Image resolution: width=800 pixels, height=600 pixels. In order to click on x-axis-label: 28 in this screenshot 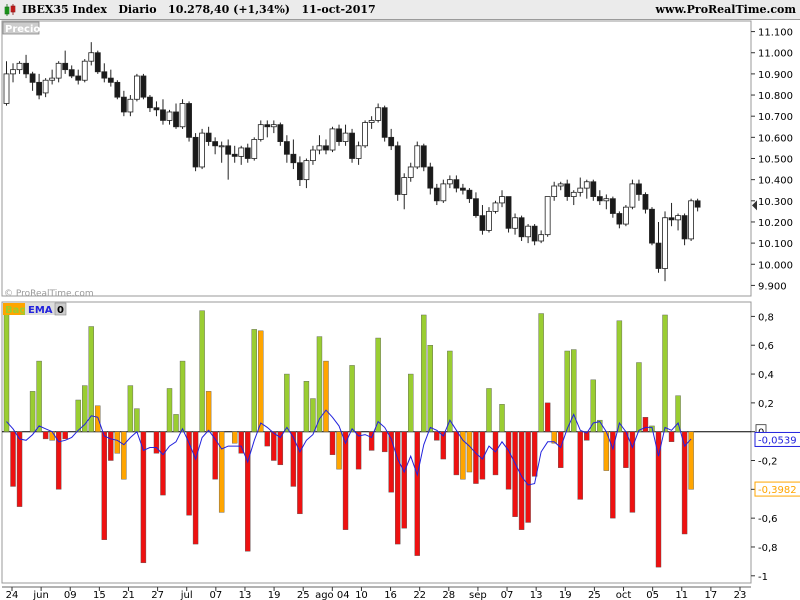, I will do `click(448, 595)`.